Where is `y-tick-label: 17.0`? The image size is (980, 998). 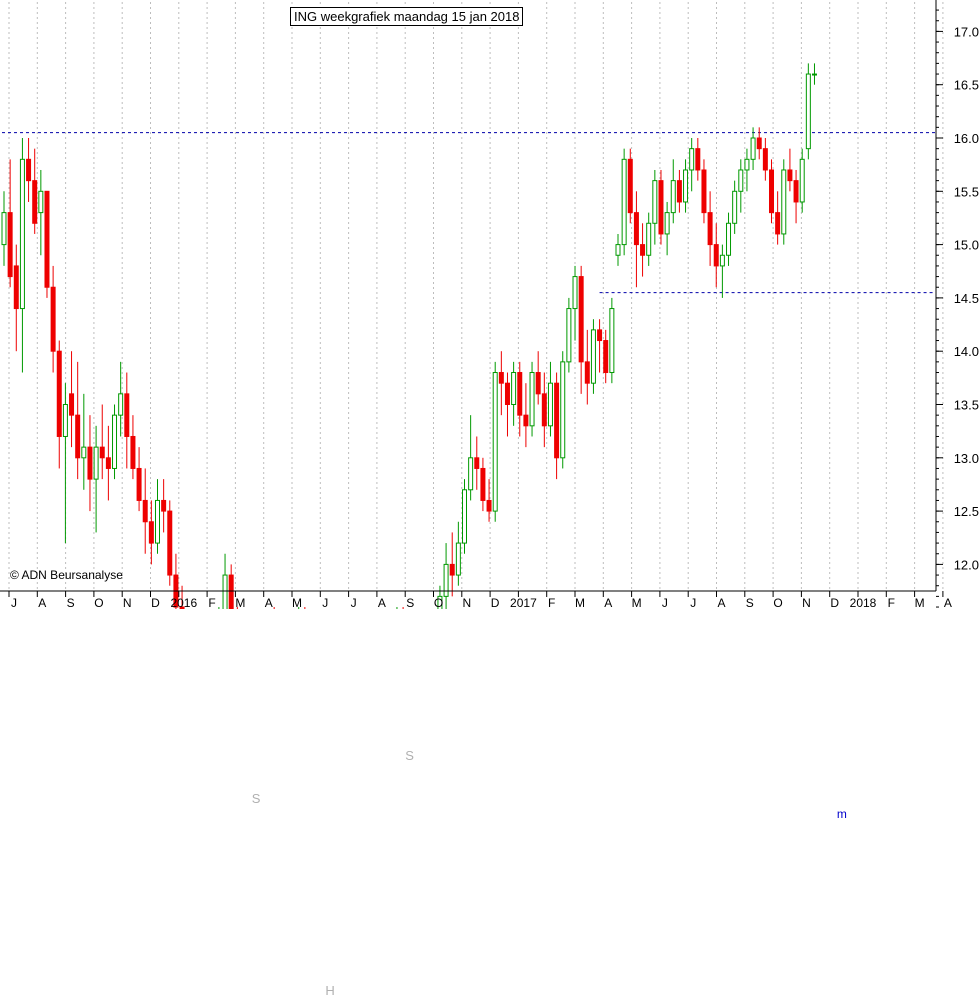 y-tick-label: 17.0 is located at coordinates (966, 31).